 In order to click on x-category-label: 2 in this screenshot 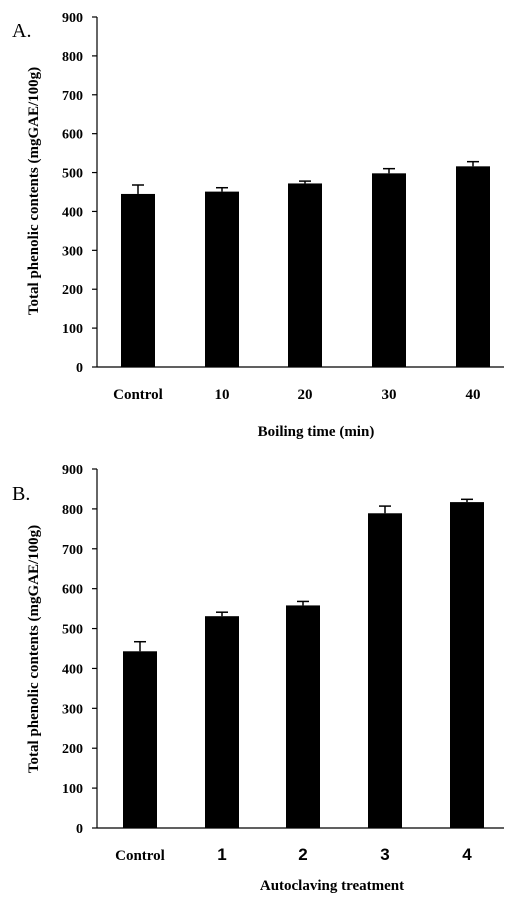, I will do `click(302, 854)`.